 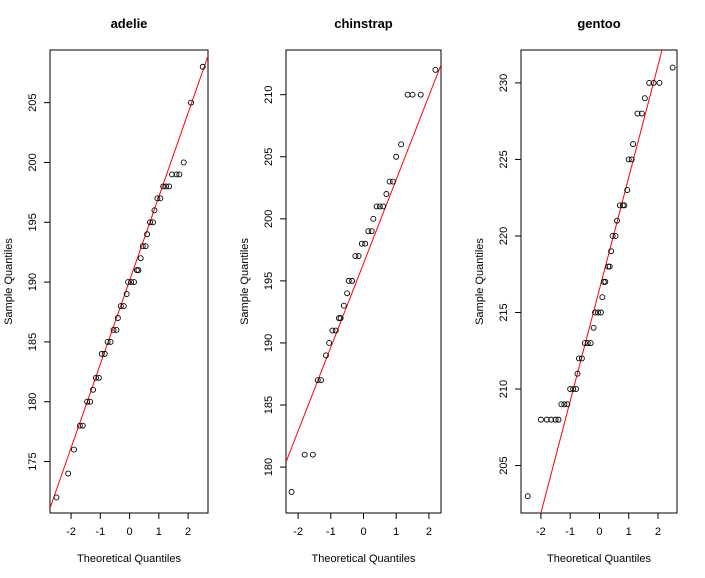 What do you see at coordinates (33, 222) in the screenshot?
I see `y-tick-label: 195` at bounding box center [33, 222].